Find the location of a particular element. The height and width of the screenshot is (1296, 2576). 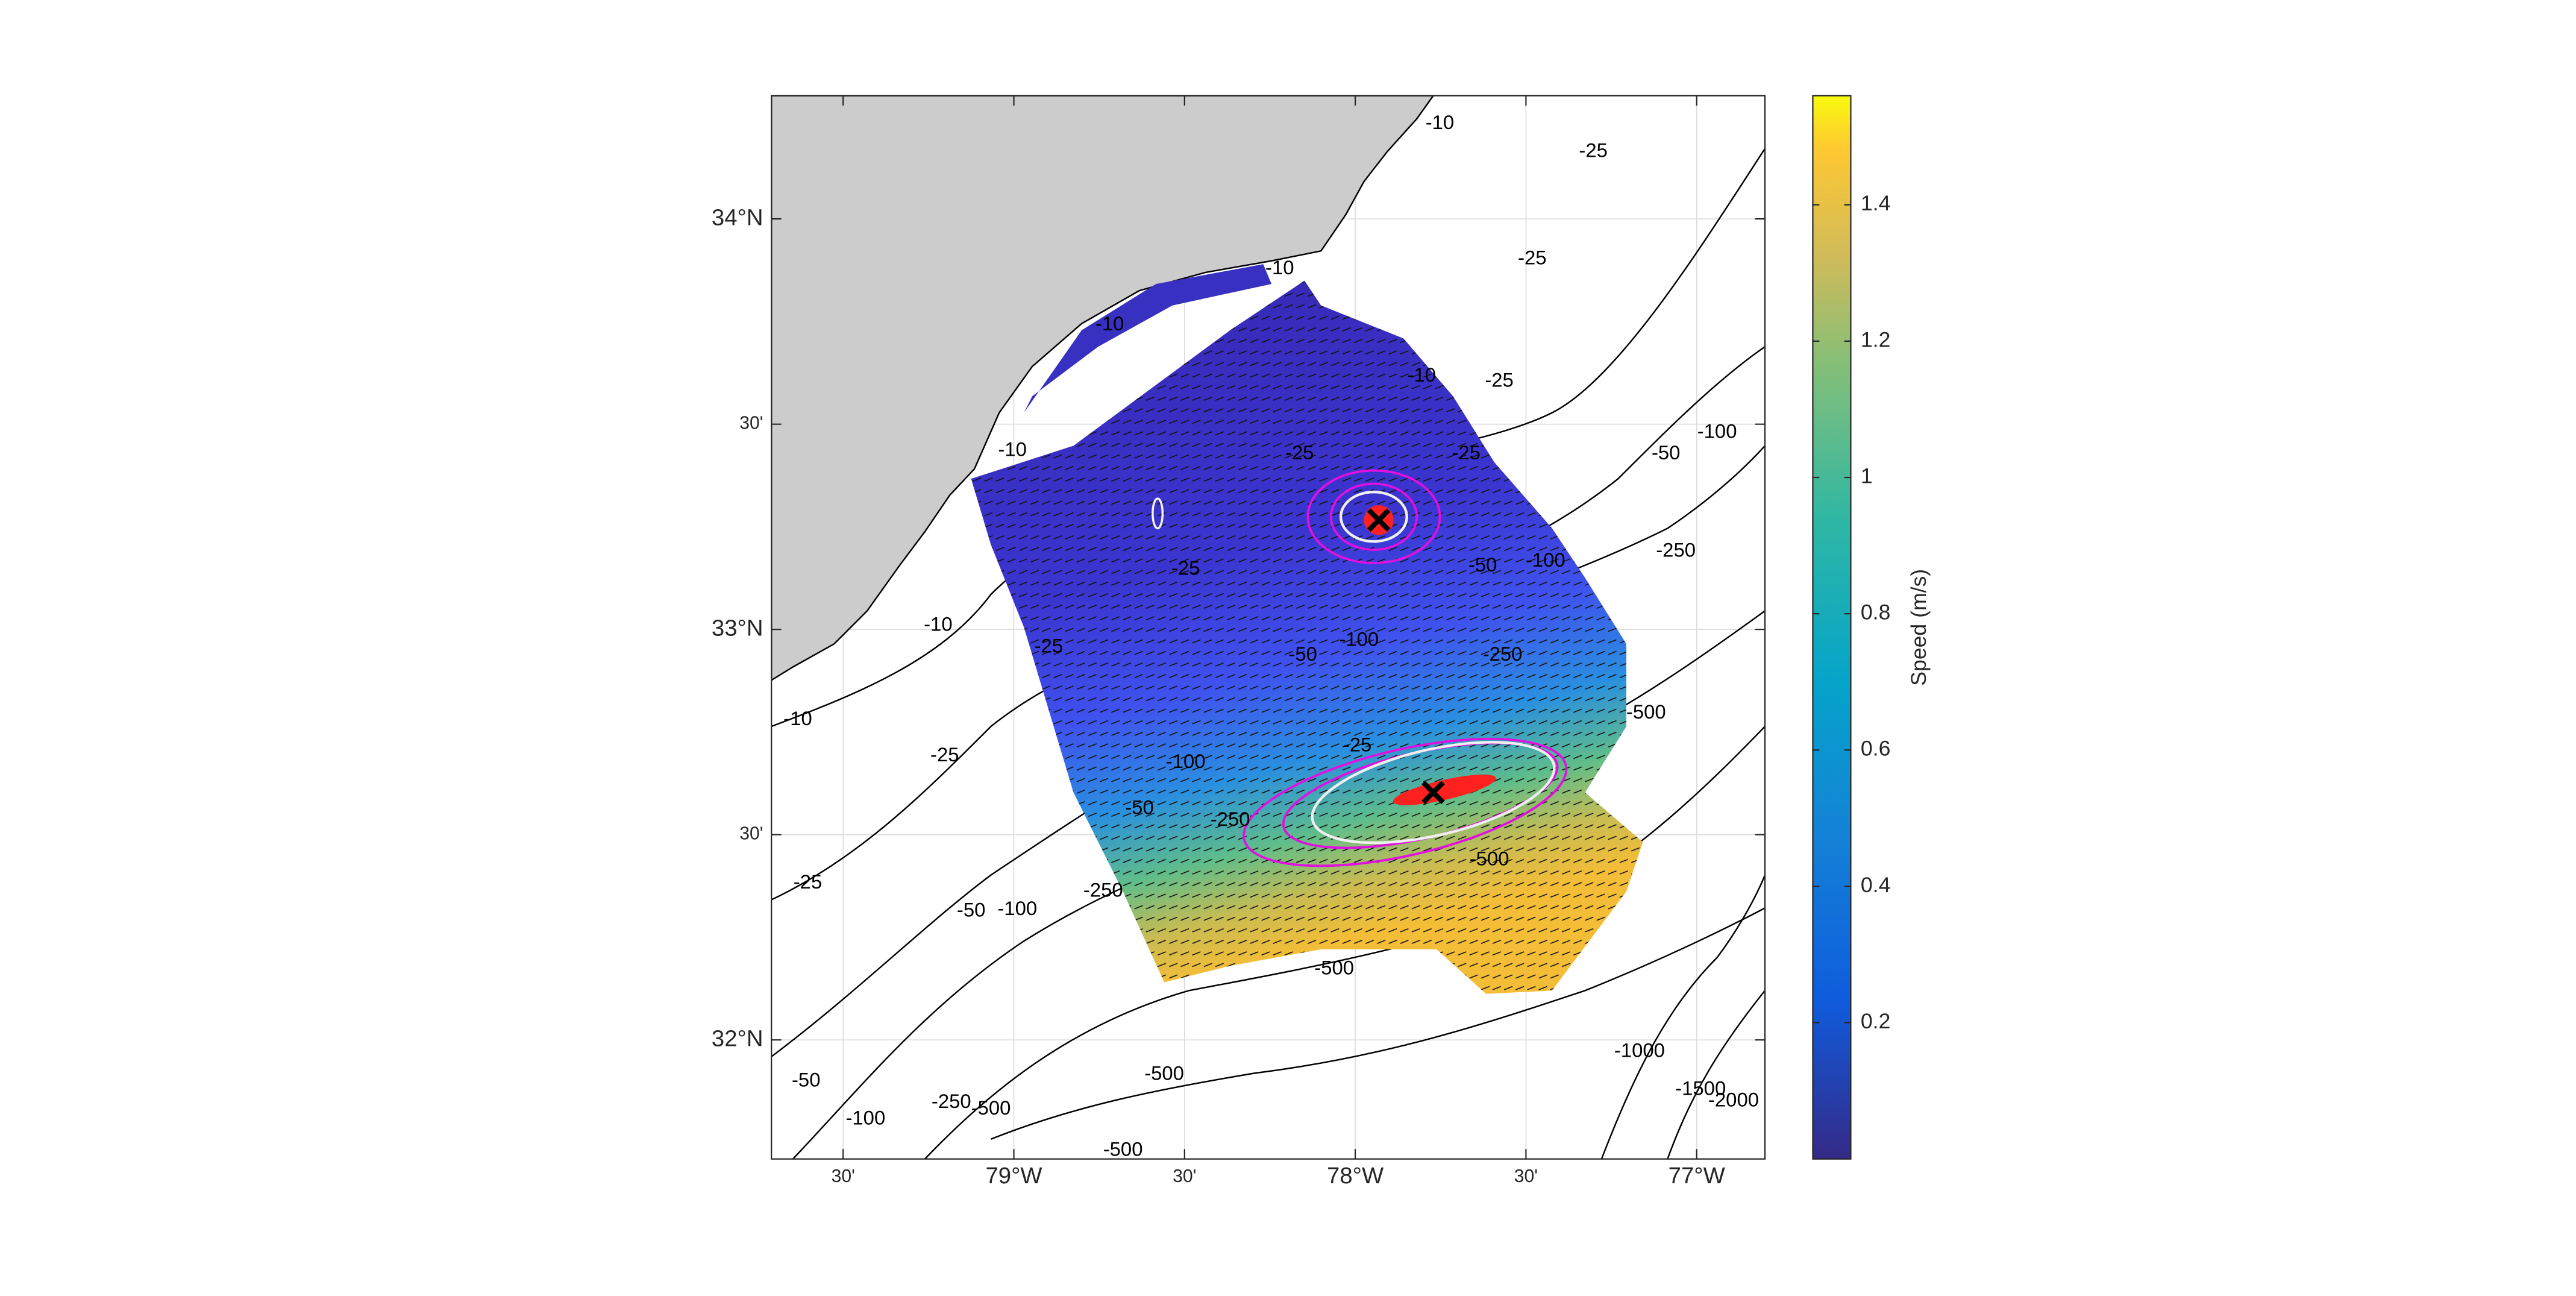

colorbar-tick-label: 1.2 is located at coordinates (1875, 339).